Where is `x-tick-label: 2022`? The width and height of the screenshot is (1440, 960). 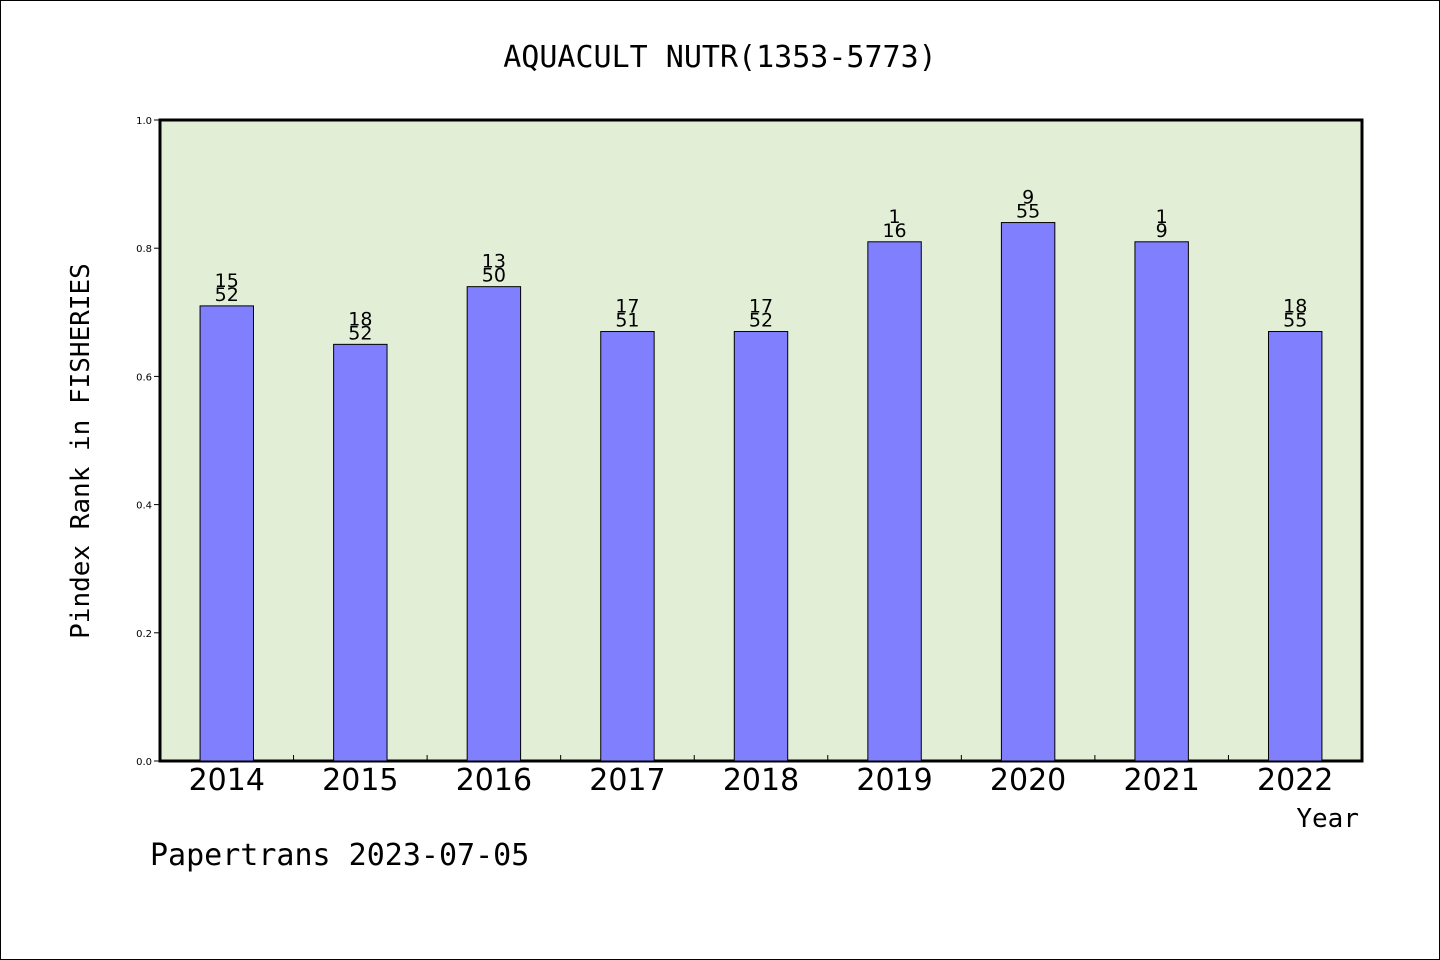
x-tick-label: 2022 is located at coordinates (1295, 780).